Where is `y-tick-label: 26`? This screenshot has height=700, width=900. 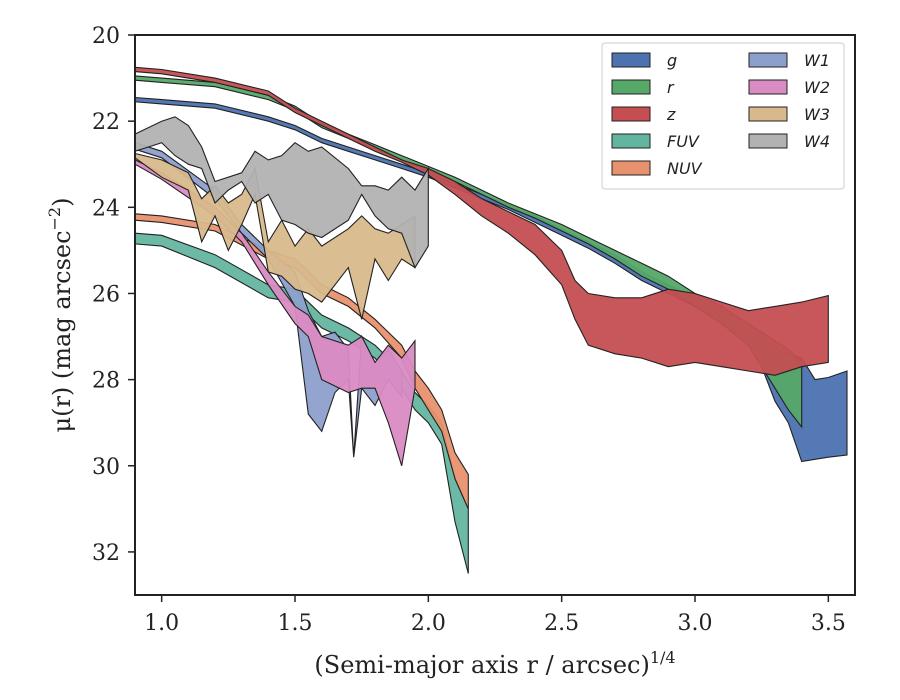 y-tick-label: 26 is located at coordinates (106, 294).